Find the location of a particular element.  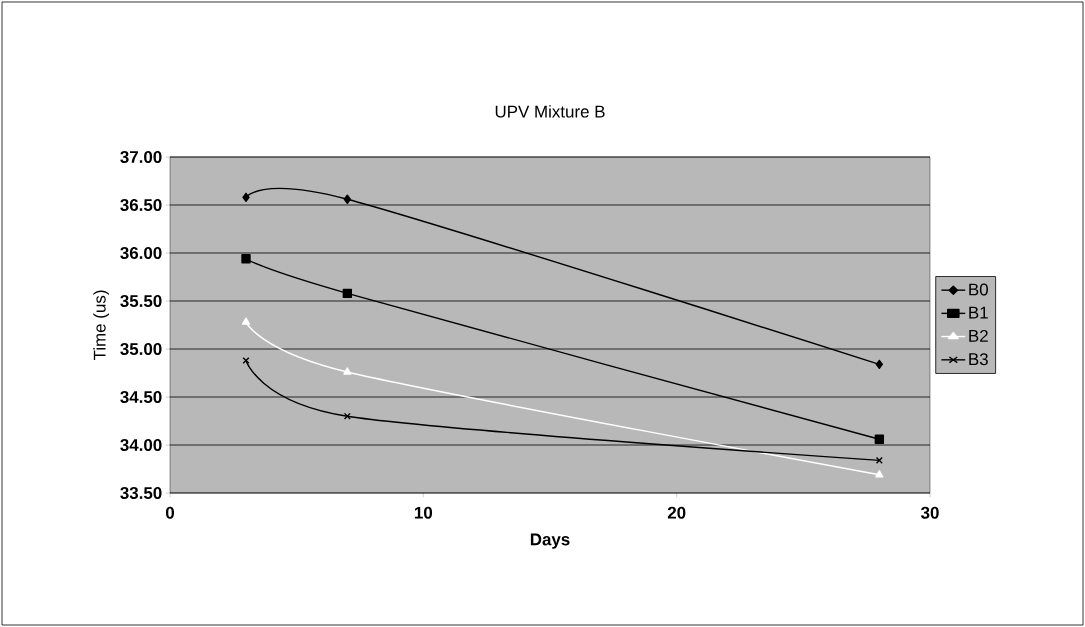

y-tick-label: 34.50 is located at coordinates (141, 396).